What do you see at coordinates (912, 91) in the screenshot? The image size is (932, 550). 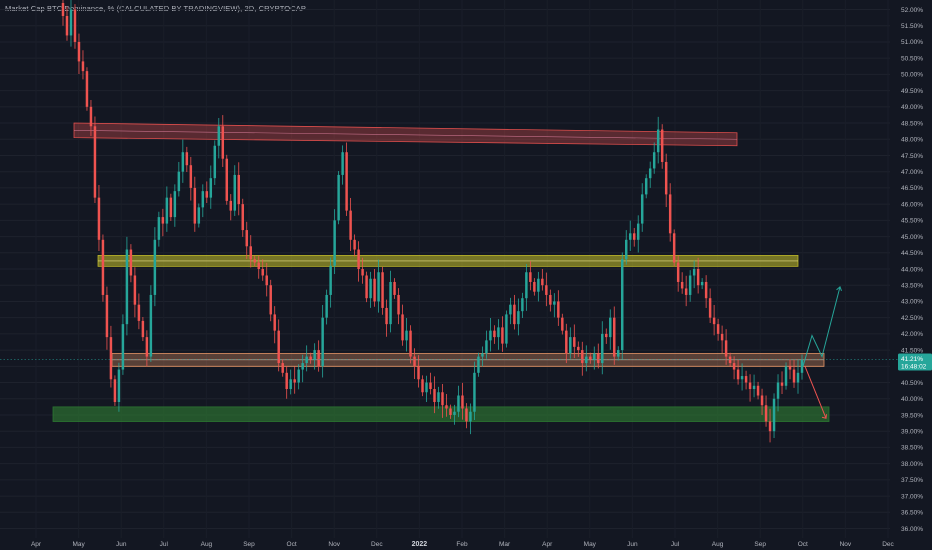 I see `y-tick-label: 49.50%` at bounding box center [912, 91].